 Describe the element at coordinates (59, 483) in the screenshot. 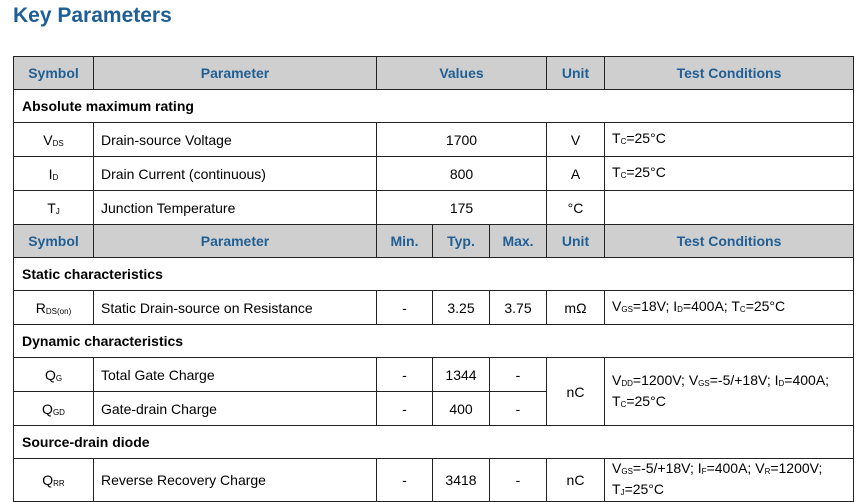

I see `symbol-subscript: RR` at that location.